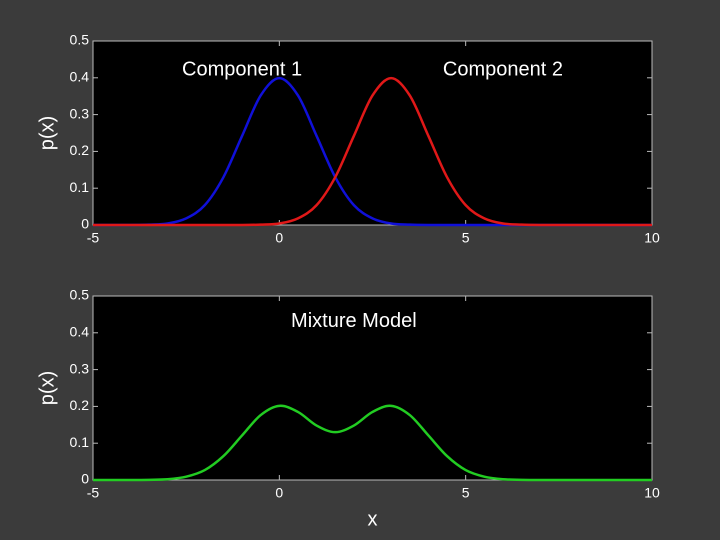 The width and height of the screenshot is (720, 540). I want to click on annotation: Component 1, so click(242, 70).